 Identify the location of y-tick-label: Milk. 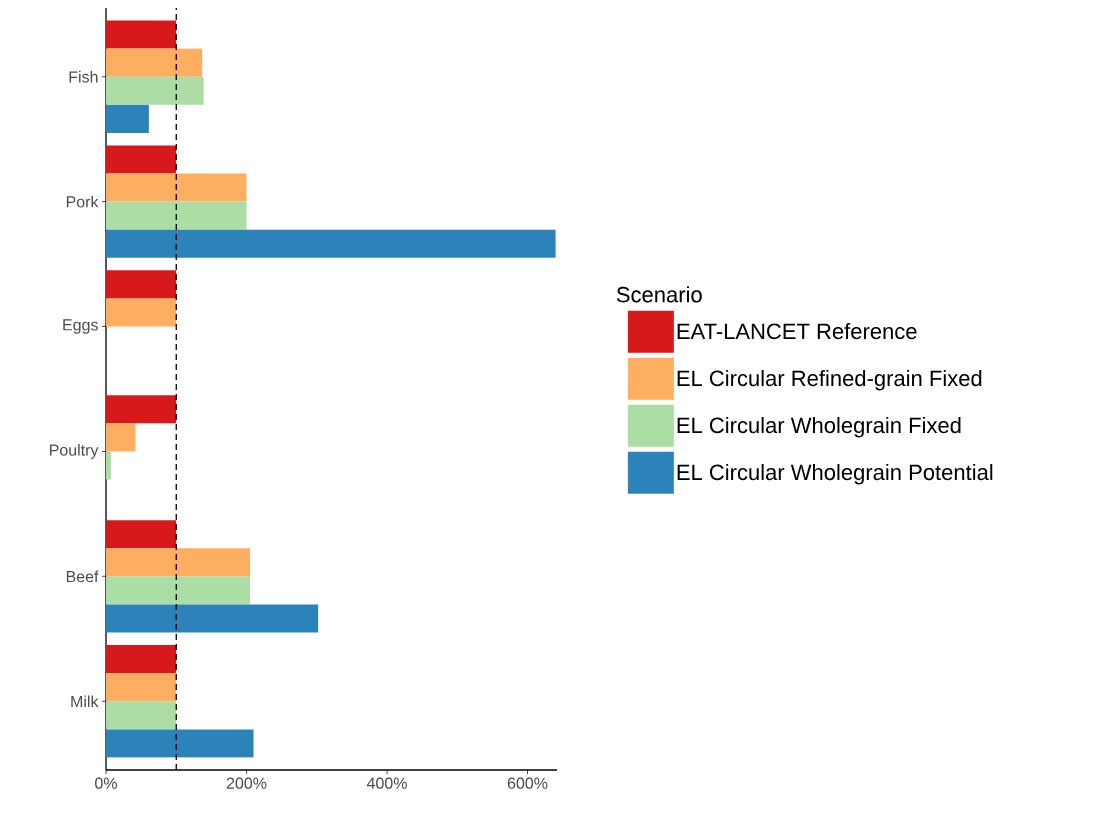
(85, 701).